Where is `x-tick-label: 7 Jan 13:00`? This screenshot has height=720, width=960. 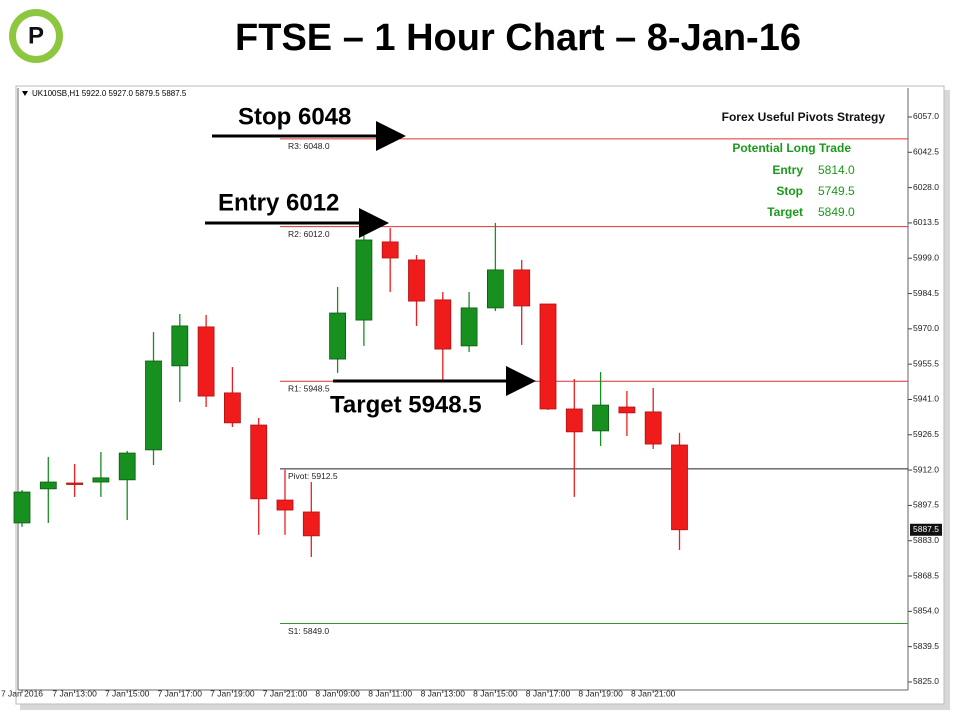 x-tick-label: 7 Jan 13:00 is located at coordinates (74, 693).